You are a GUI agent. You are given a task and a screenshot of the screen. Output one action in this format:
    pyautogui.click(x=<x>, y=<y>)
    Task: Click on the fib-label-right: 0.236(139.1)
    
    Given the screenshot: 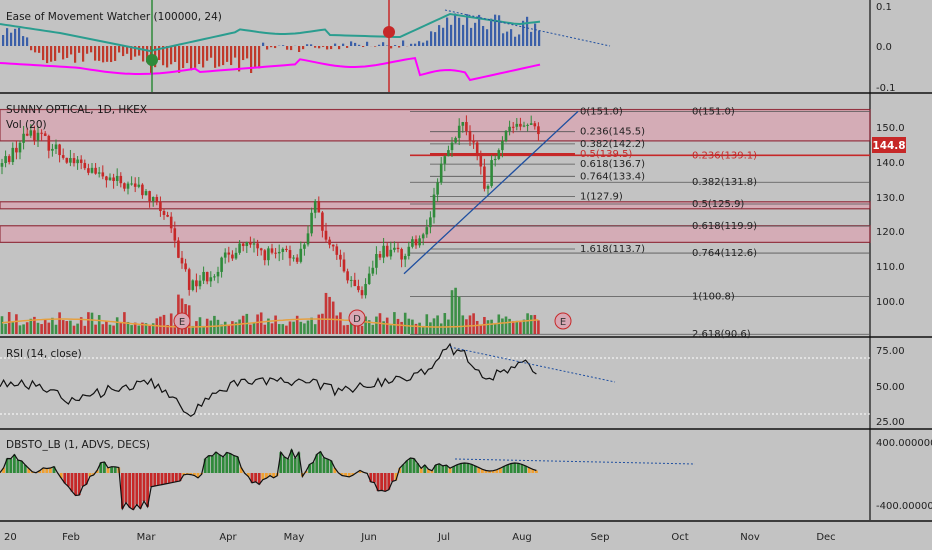 What is the action you would take?
    pyautogui.click(x=724, y=155)
    